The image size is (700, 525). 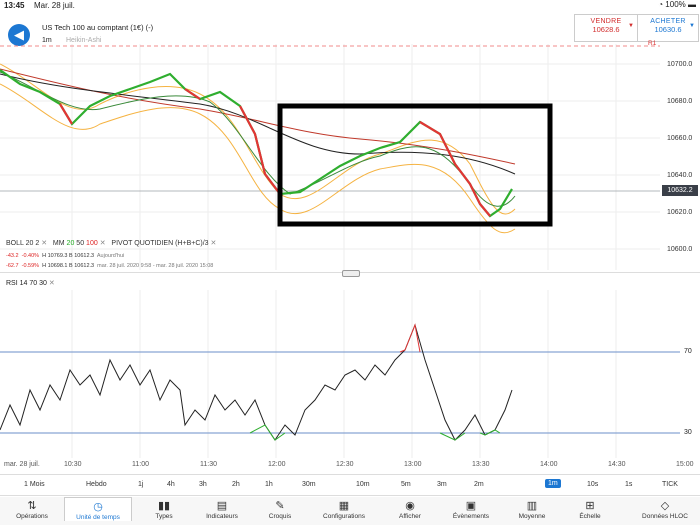 What do you see at coordinates (171, 484) in the screenshot?
I see `period-4h: 4h` at bounding box center [171, 484].